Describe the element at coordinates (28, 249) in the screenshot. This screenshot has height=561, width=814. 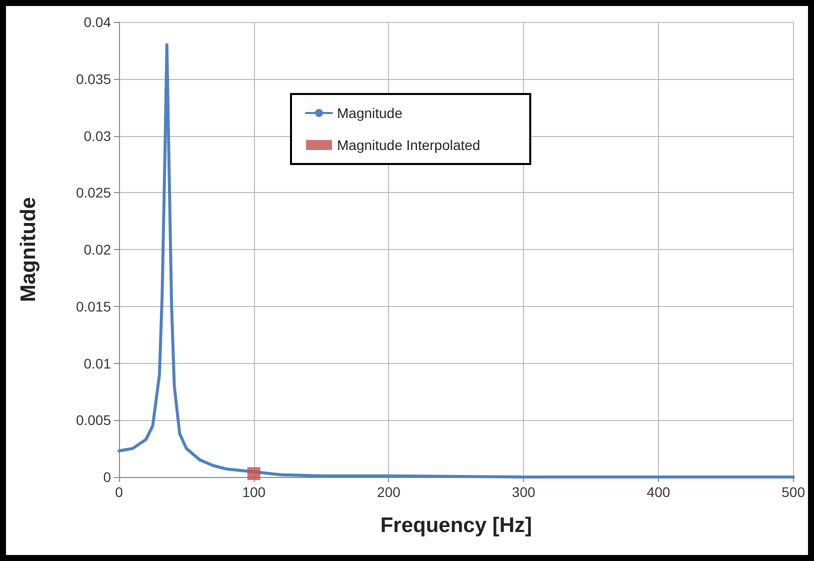
I see `y-axis-title: Magnitude` at that location.